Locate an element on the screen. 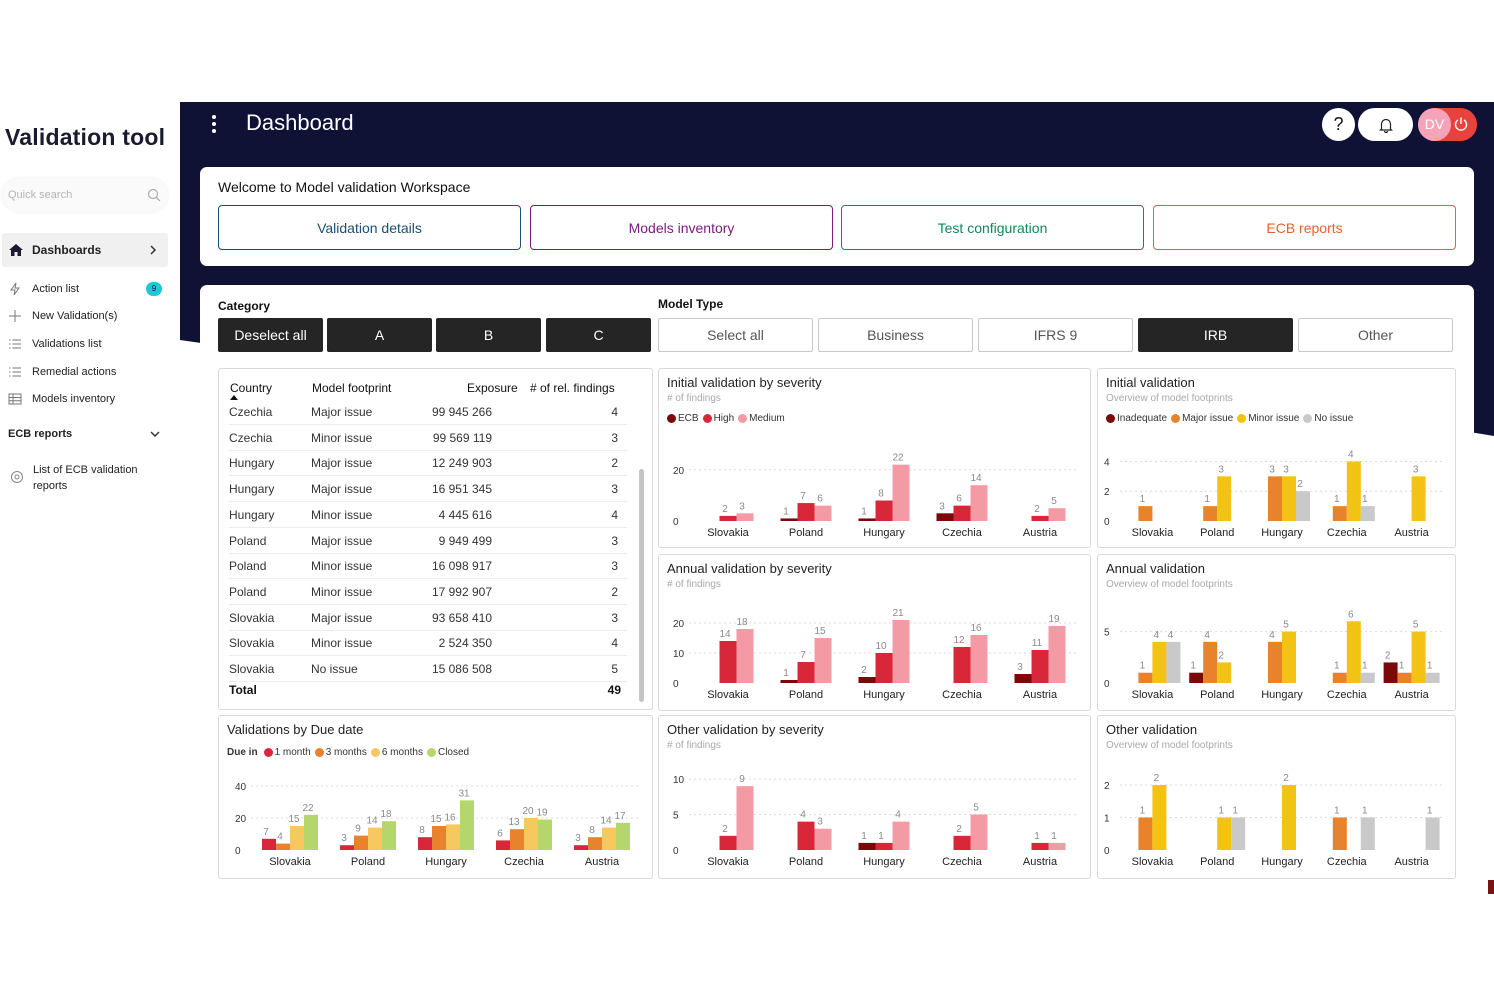 The height and width of the screenshot is (996, 1494). legend-item: No issue is located at coordinates (1328, 418).